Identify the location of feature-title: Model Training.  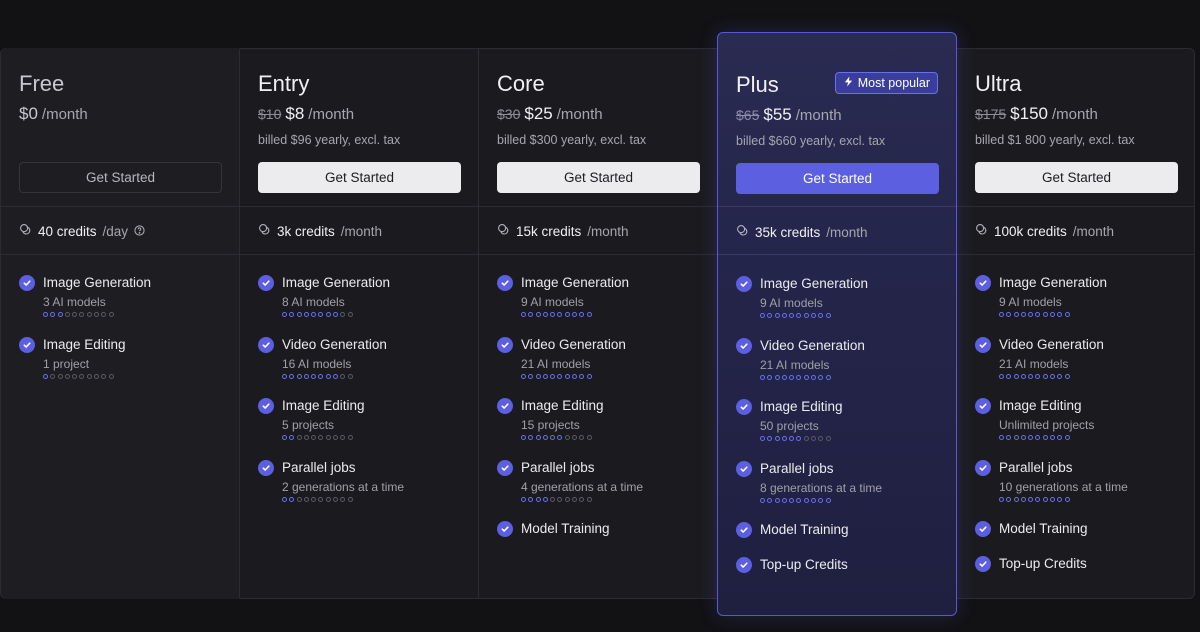
(565, 528).